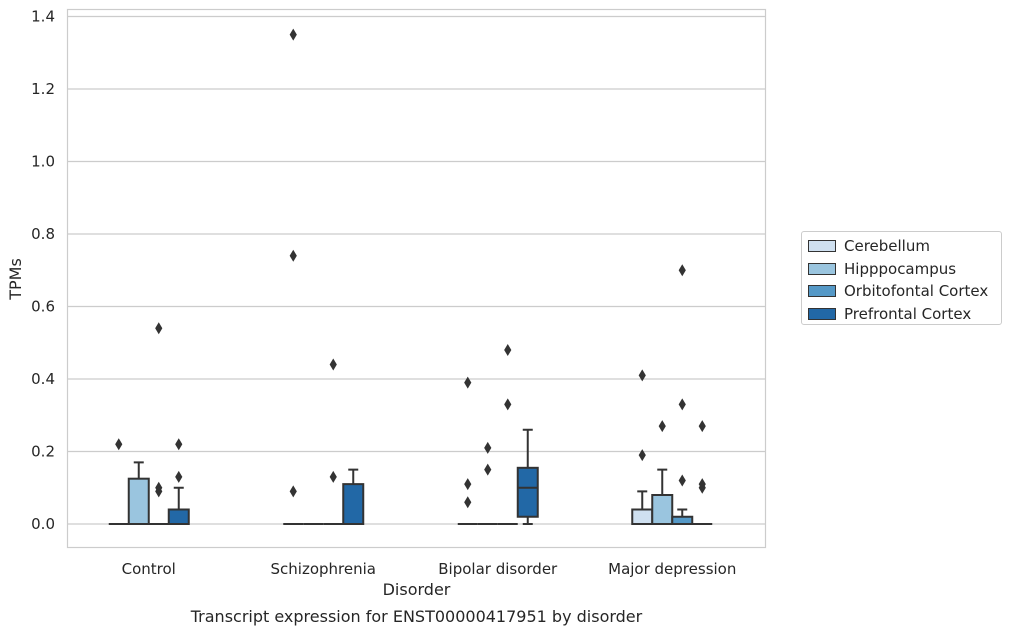 Image resolution: width=1014 pixels, height=634 pixels. What do you see at coordinates (417, 589) in the screenshot?
I see `x-axis-title: Disorder` at bounding box center [417, 589].